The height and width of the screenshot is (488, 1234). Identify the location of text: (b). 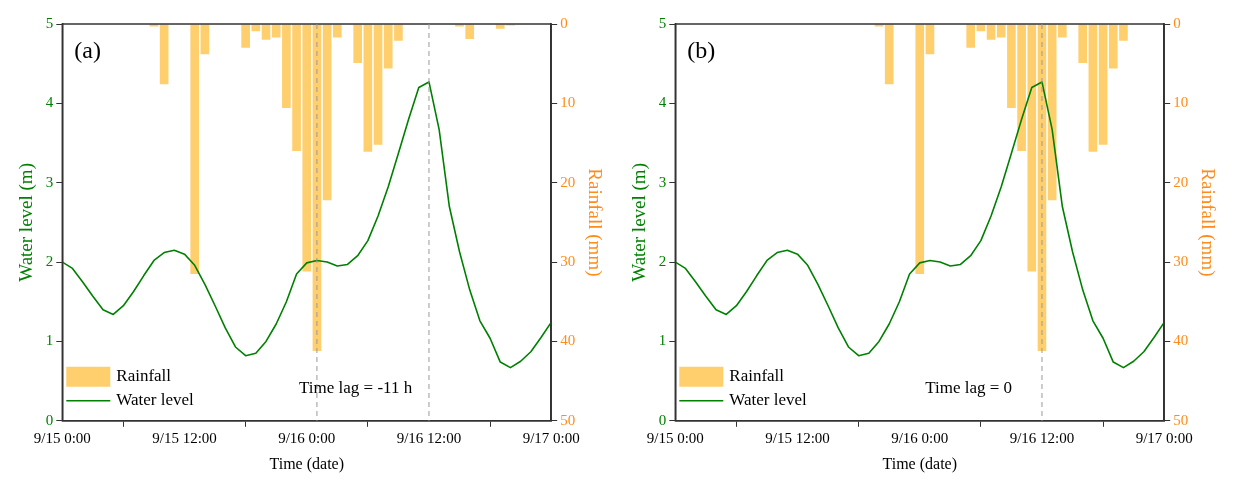
(701, 50).